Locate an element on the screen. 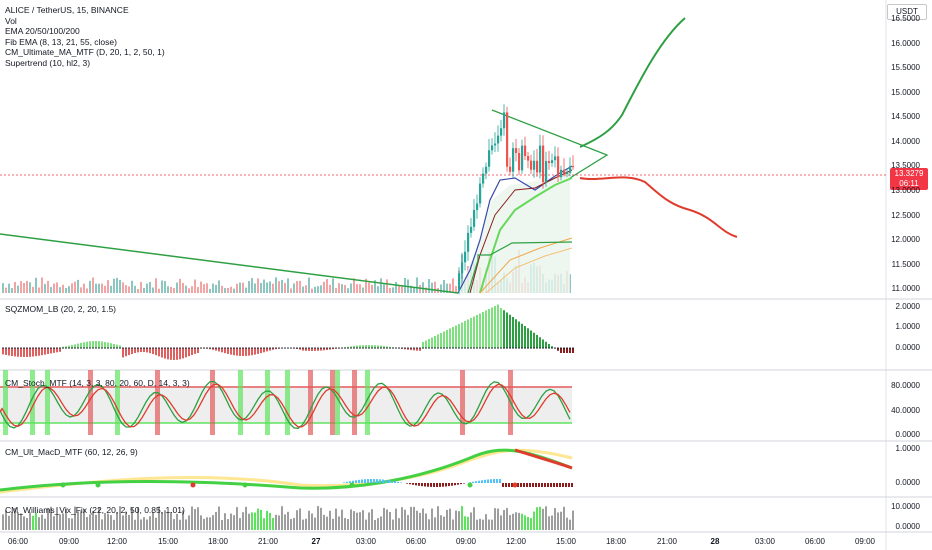  macd-label: CM_Ult_MacD_MTF (60, 12, 26, 9) is located at coordinates (71, 452).